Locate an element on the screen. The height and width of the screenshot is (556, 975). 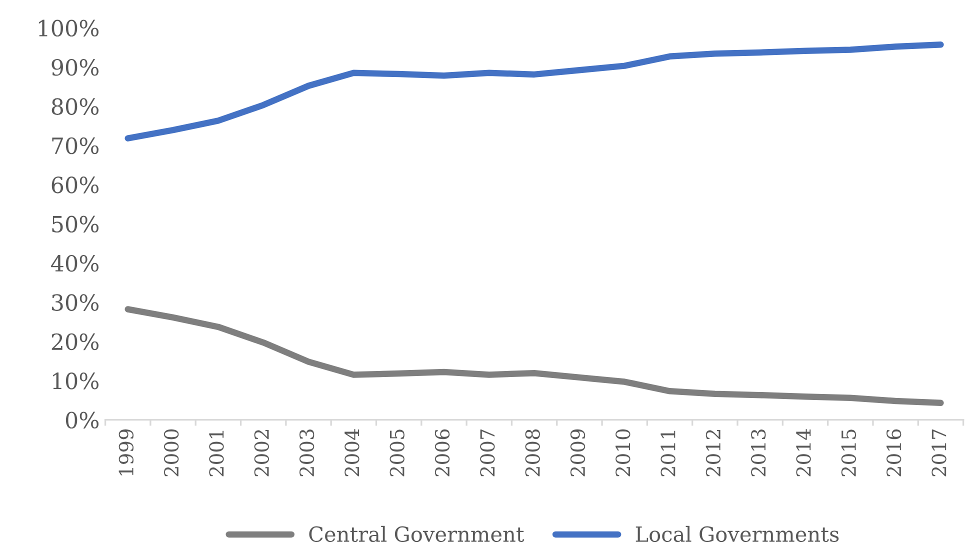
x-tick-label: 2017 is located at coordinates (939, 453).